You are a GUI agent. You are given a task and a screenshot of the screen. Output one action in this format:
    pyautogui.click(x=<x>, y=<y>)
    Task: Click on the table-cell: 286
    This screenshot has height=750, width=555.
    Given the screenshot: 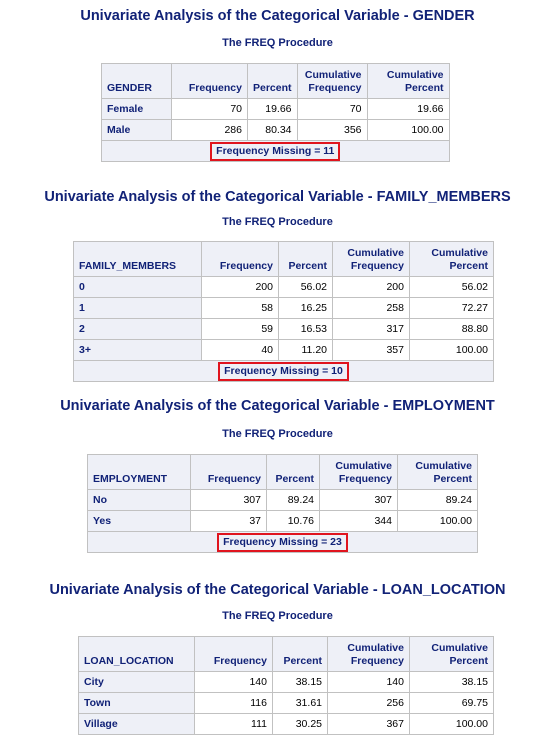 What is the action you would take?
    pyautogui.click(x=209, y=130)
    